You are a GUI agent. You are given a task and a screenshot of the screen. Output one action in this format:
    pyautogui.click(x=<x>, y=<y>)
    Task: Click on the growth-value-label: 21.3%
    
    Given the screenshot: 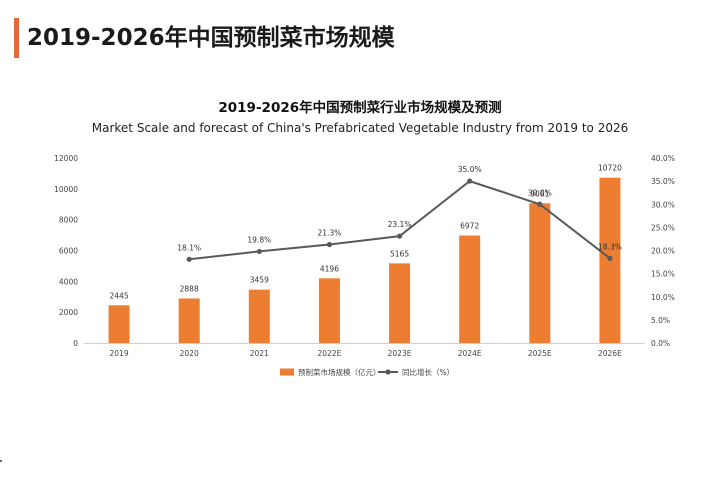 What is the action you would take?
    pyautogui.click(x=330, y=232)
    